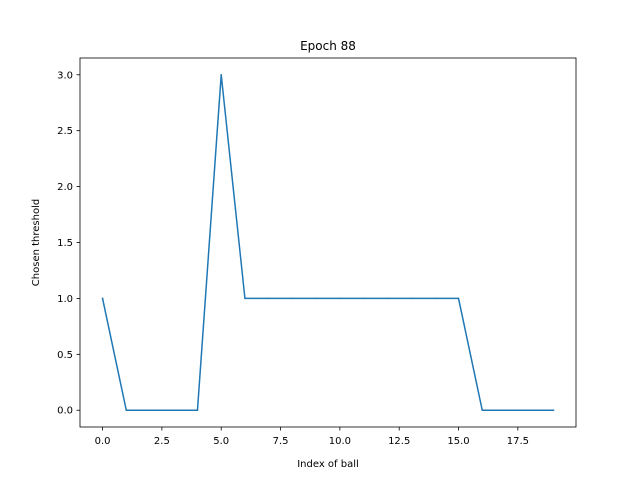 This screenshot has height=480, width=640. What do you see at coordinates (65, 243) in the screenshot?
I see `y-tick-label: 1.5` at bounding box center [65, 243].